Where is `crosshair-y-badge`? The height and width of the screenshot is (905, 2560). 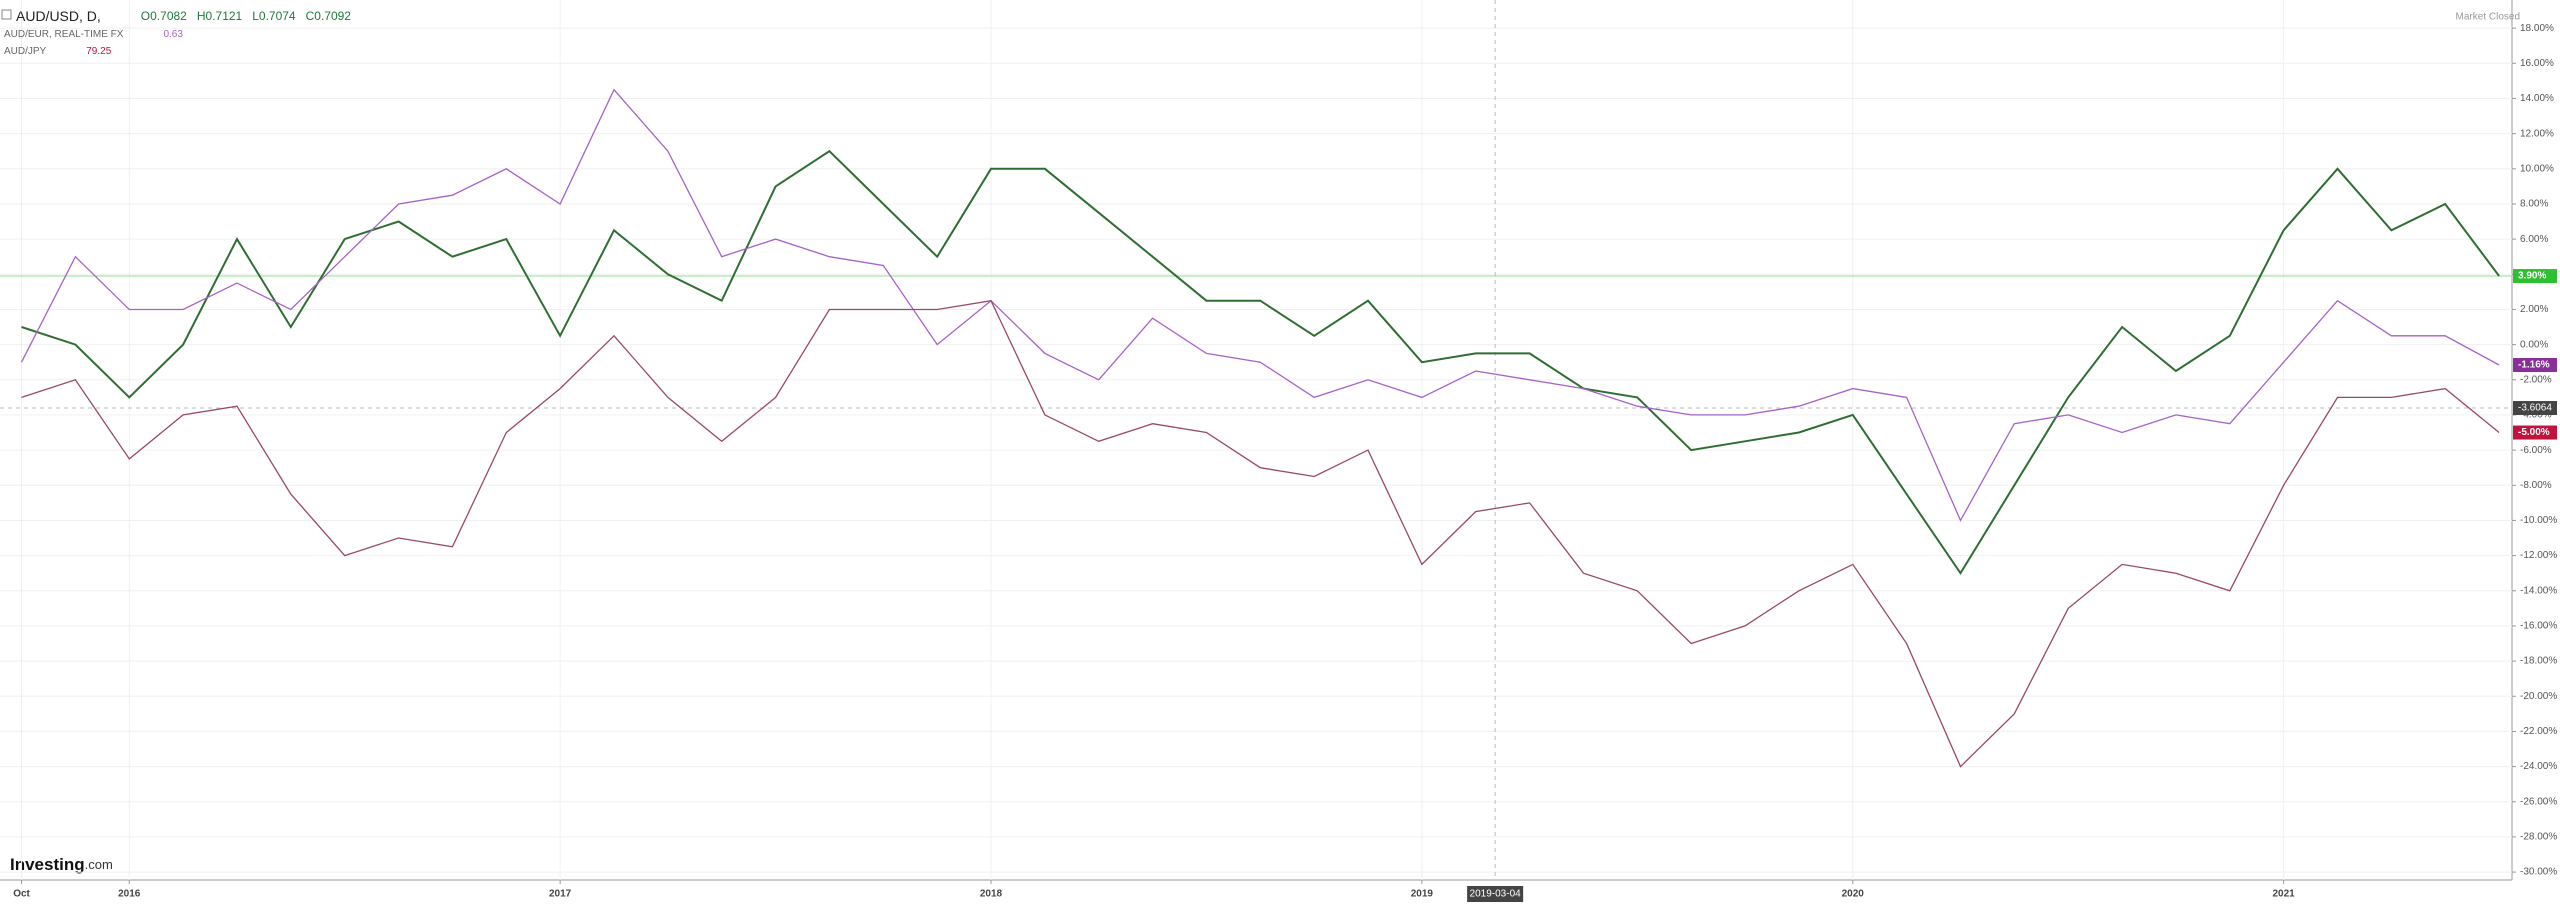 crosshair-y-badge is located at coordinates (2535, 408).